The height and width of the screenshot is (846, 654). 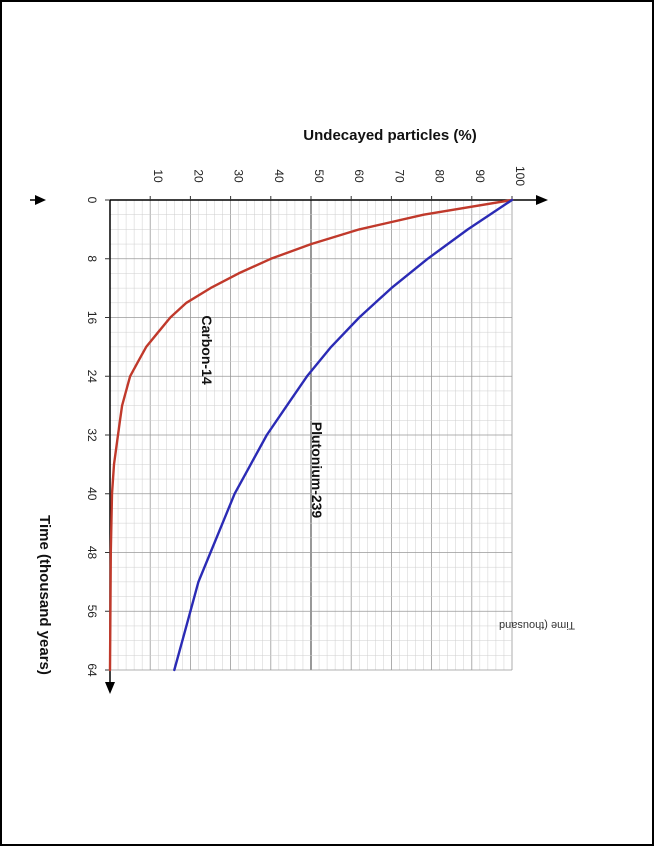 I want to click on time-tick-label: 56, so click(x=92, y=612).